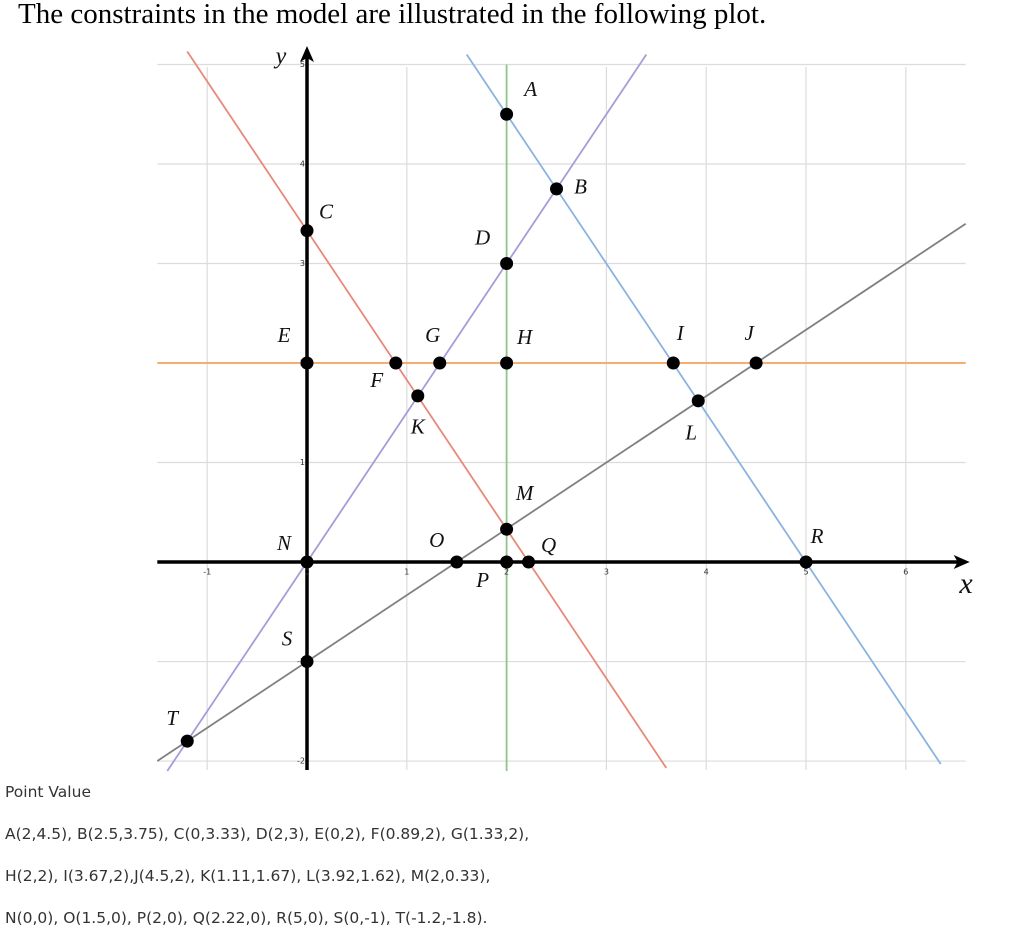 The image size is (1024, 948). I want to click on point-label: K, so click(418, 427).